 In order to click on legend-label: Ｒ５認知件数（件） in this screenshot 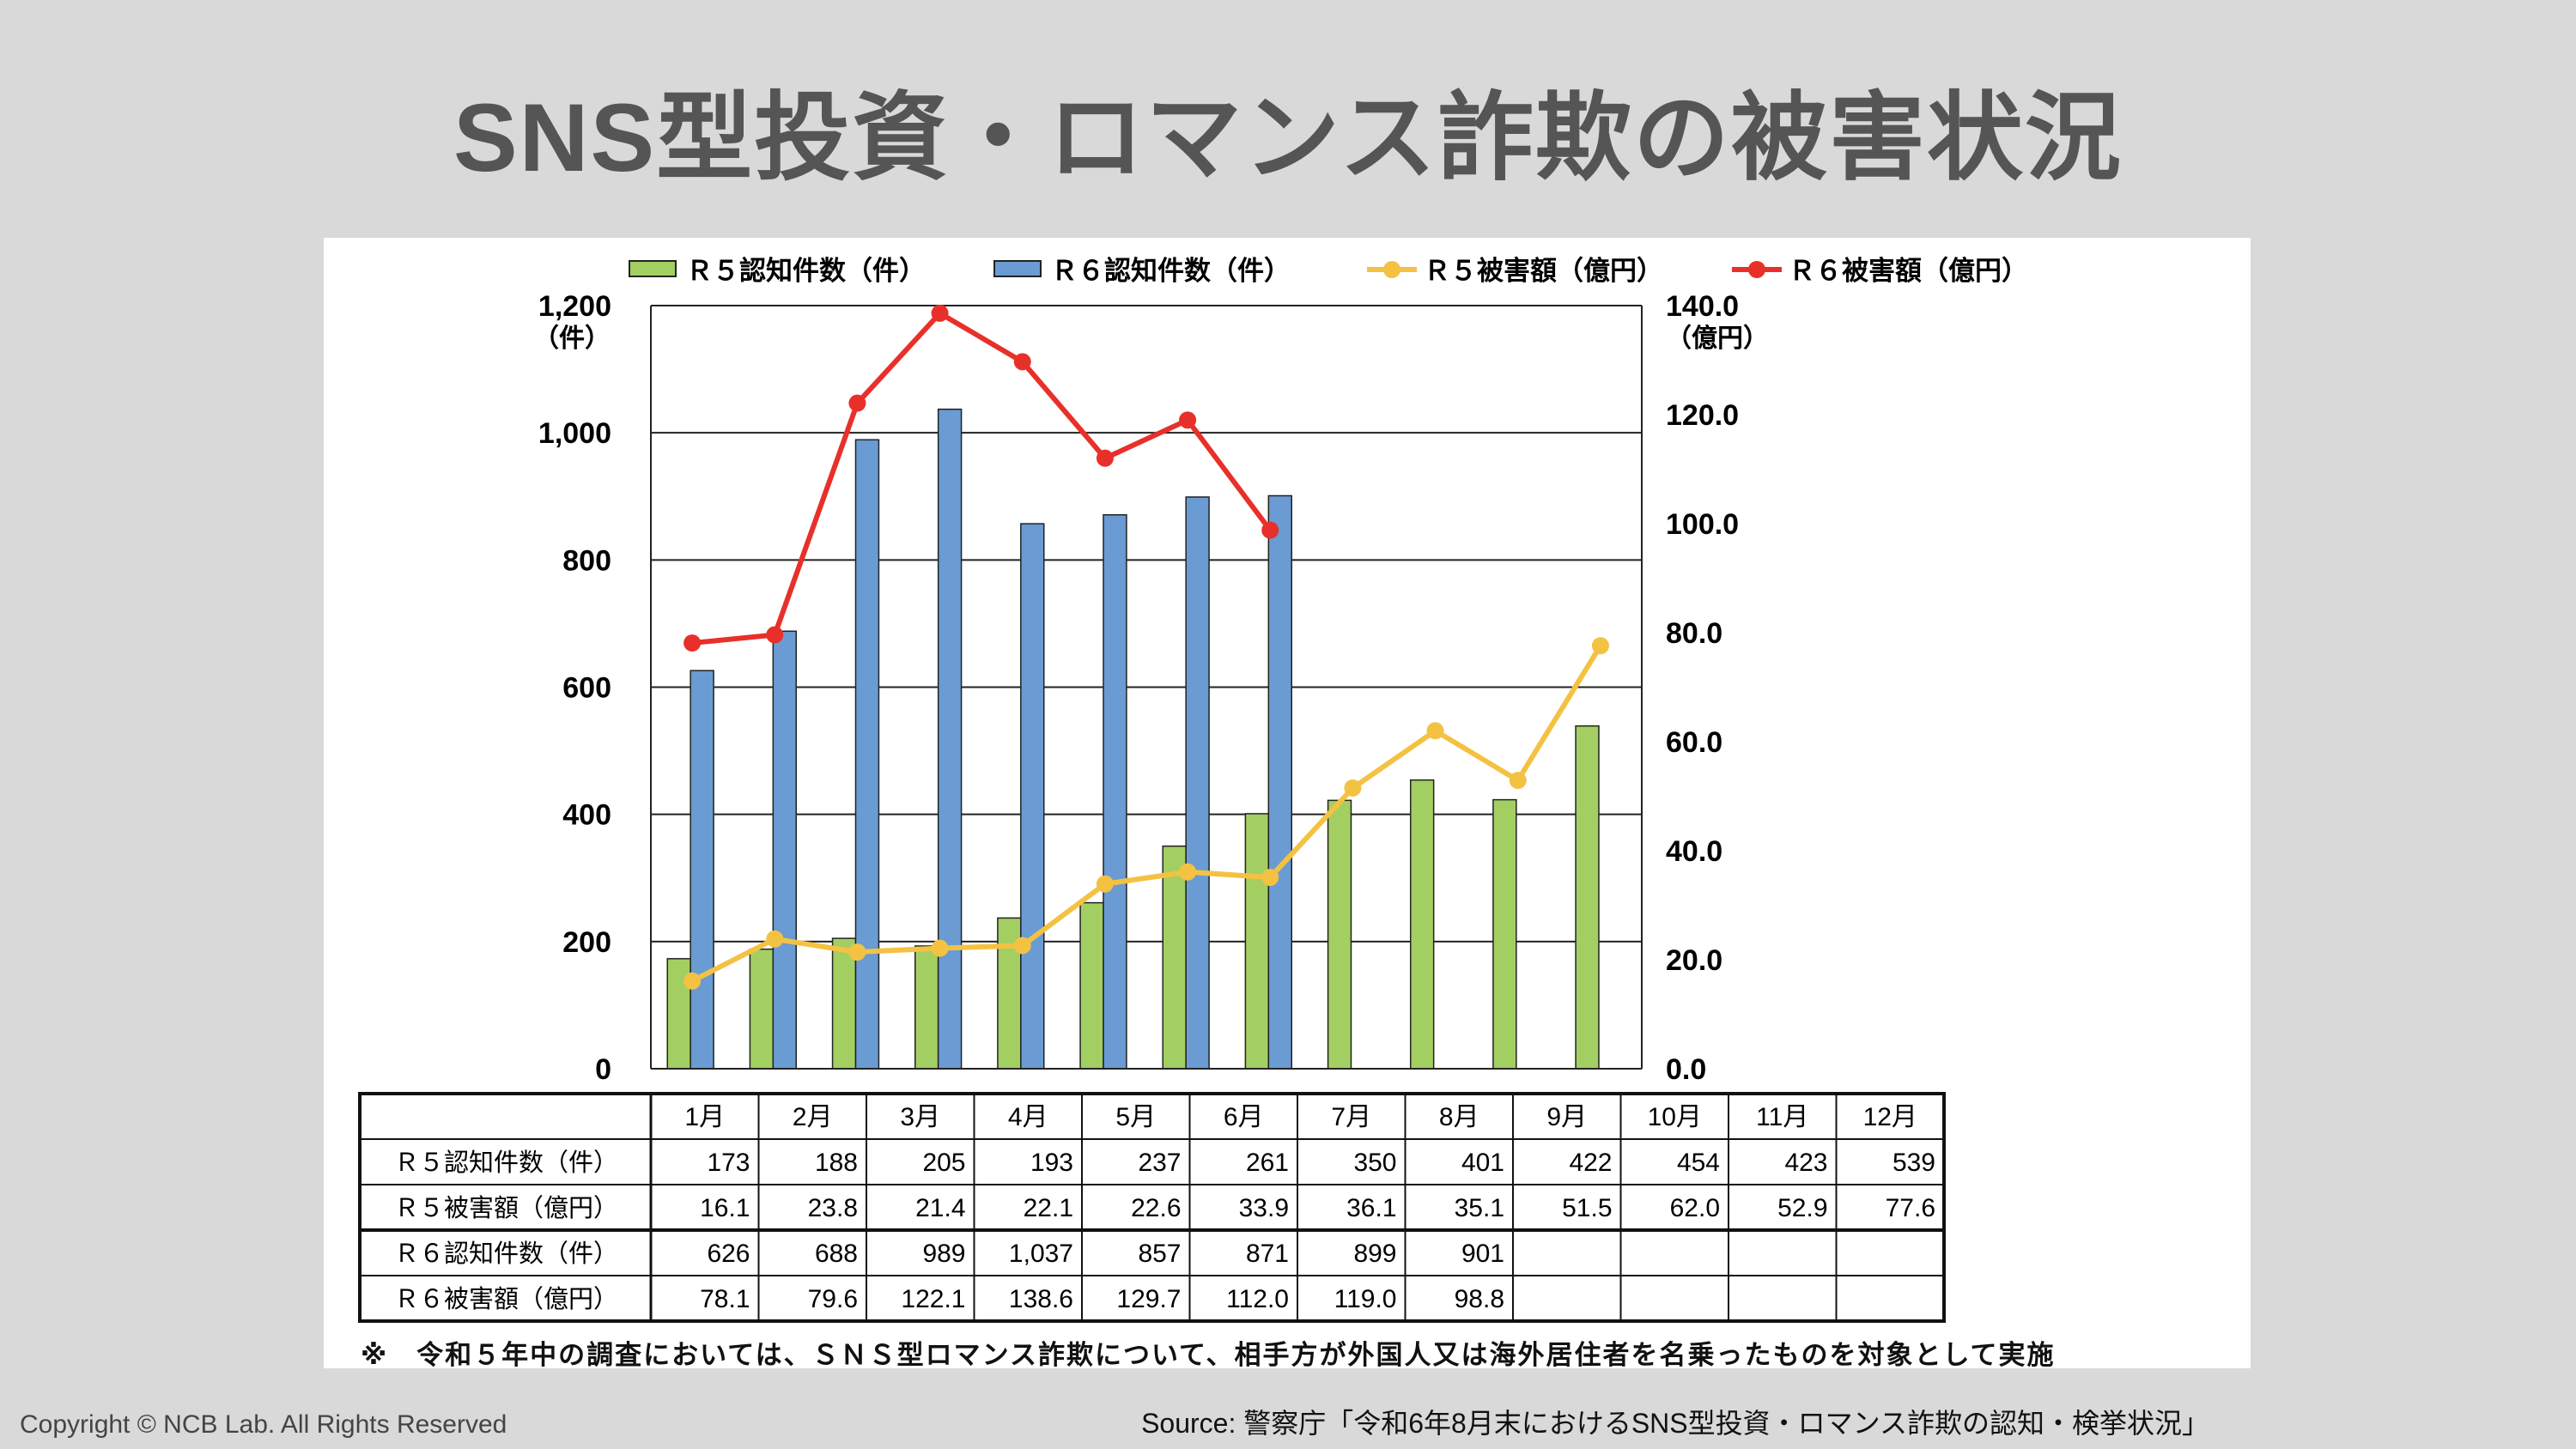, I will do `click(806, 271)`.